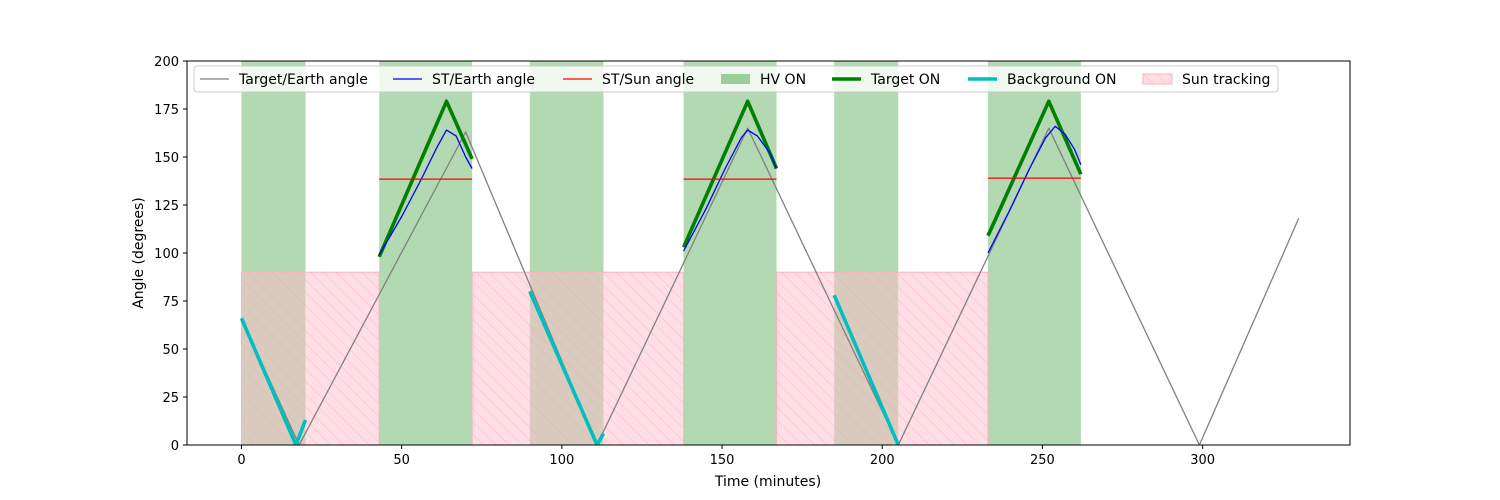 This screenshot has height=500, width=1500. I want to click on legend-swatch-hatch, so click(1157, 79).